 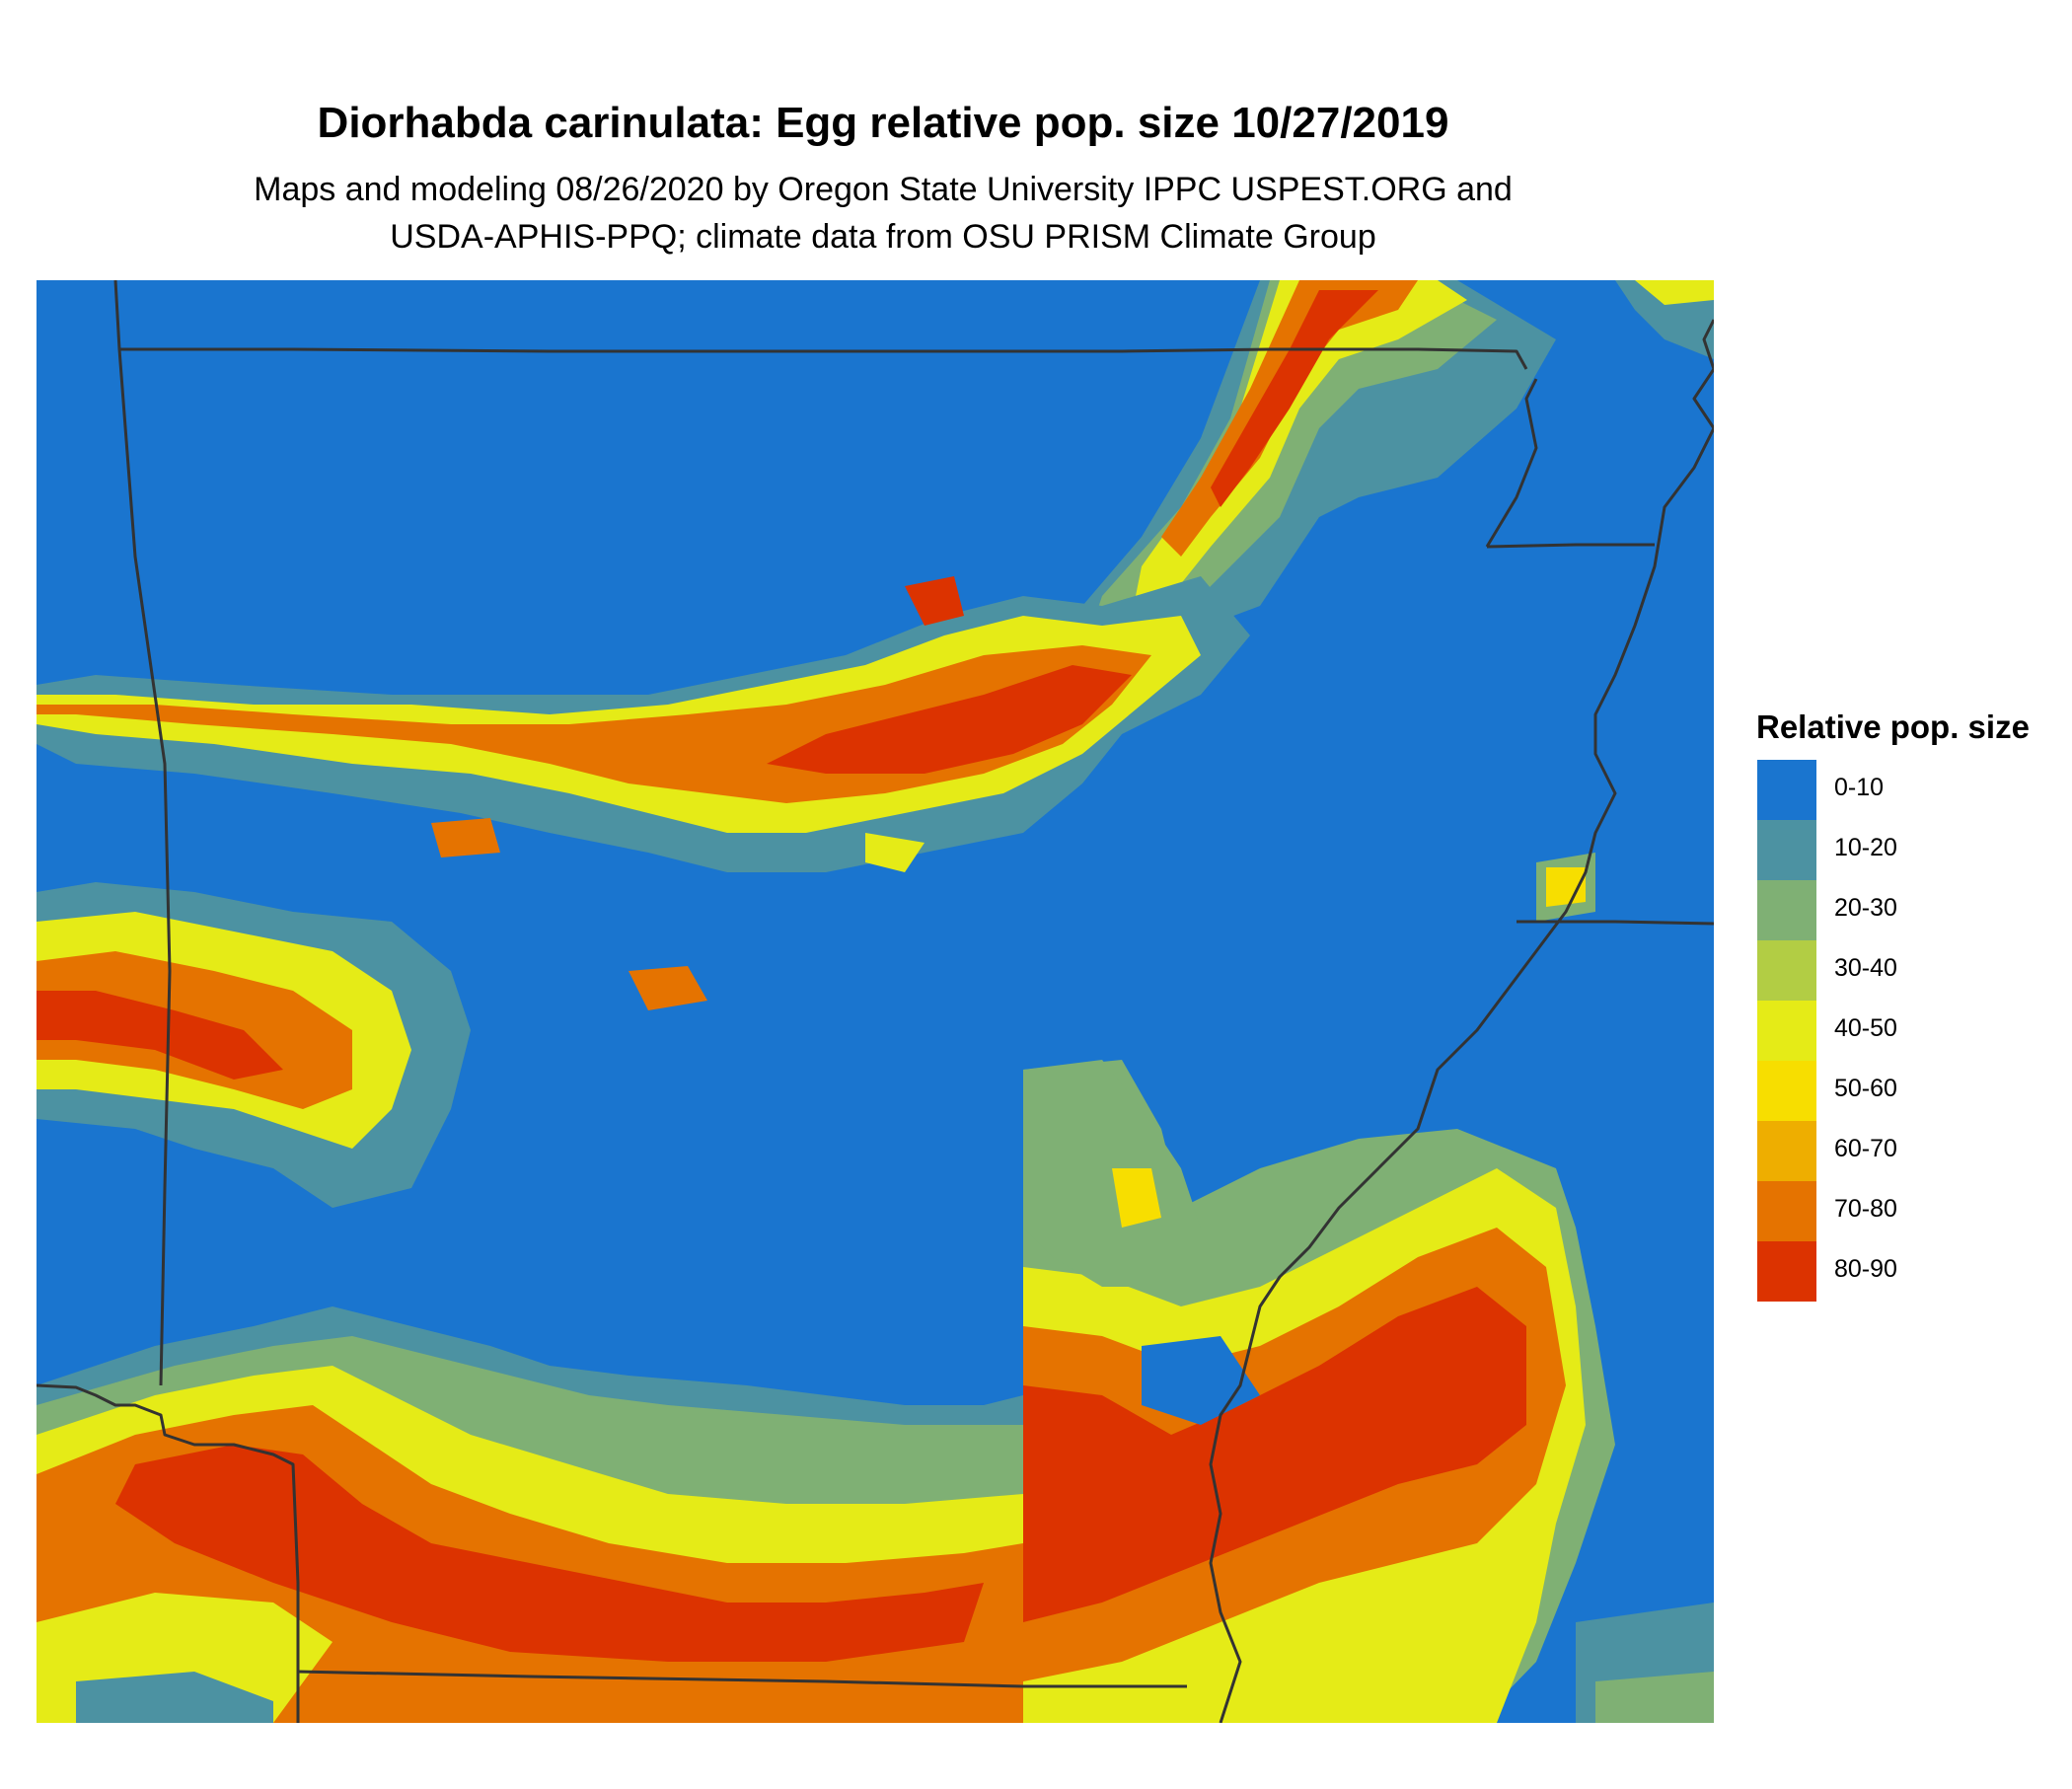 What do you see at coordinates (1512, 463) in the screenshot?
I see `boundary-ne-inner` at bounding box center [1512, 463].